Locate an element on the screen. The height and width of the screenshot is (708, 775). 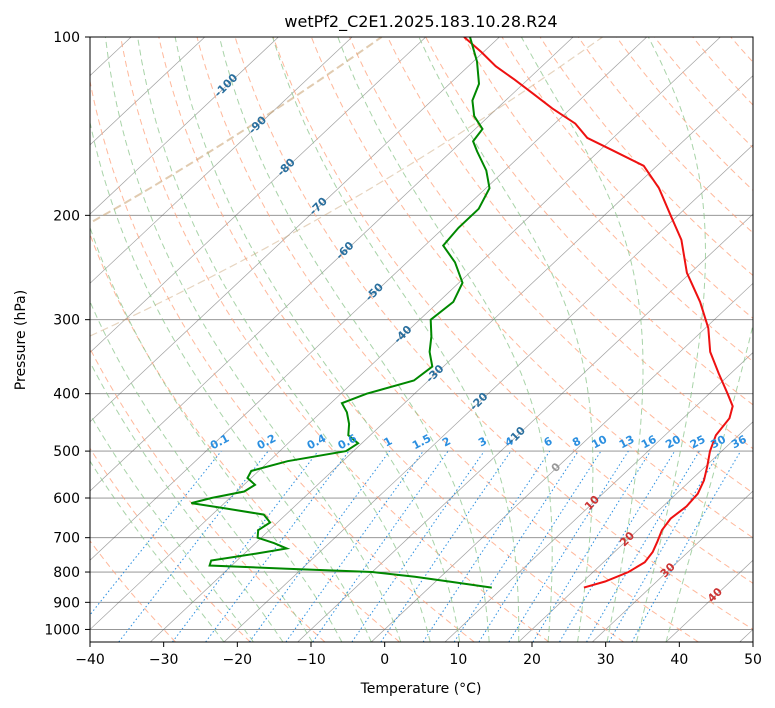
x-tick-label: 10 is located at coordinates (458, 660).